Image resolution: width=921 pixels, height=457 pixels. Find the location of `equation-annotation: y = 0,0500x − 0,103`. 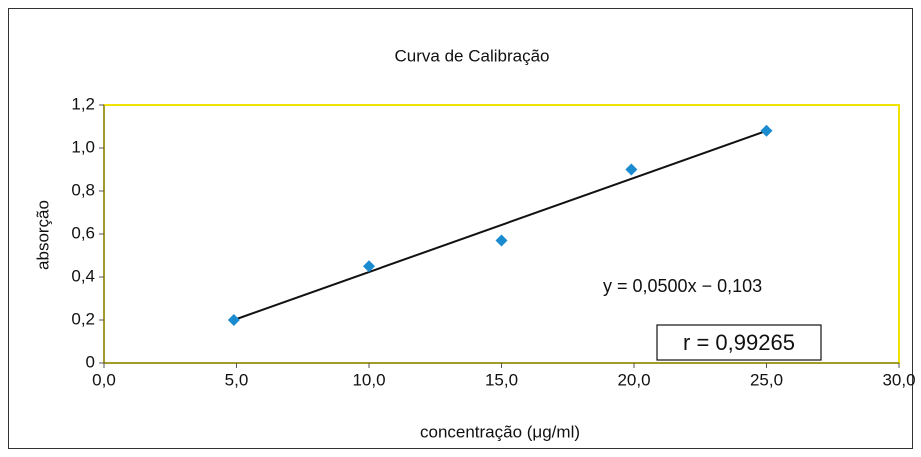

equation-annotation: y = 0,0500x − 0,103 is located at coordinates (682, 286).